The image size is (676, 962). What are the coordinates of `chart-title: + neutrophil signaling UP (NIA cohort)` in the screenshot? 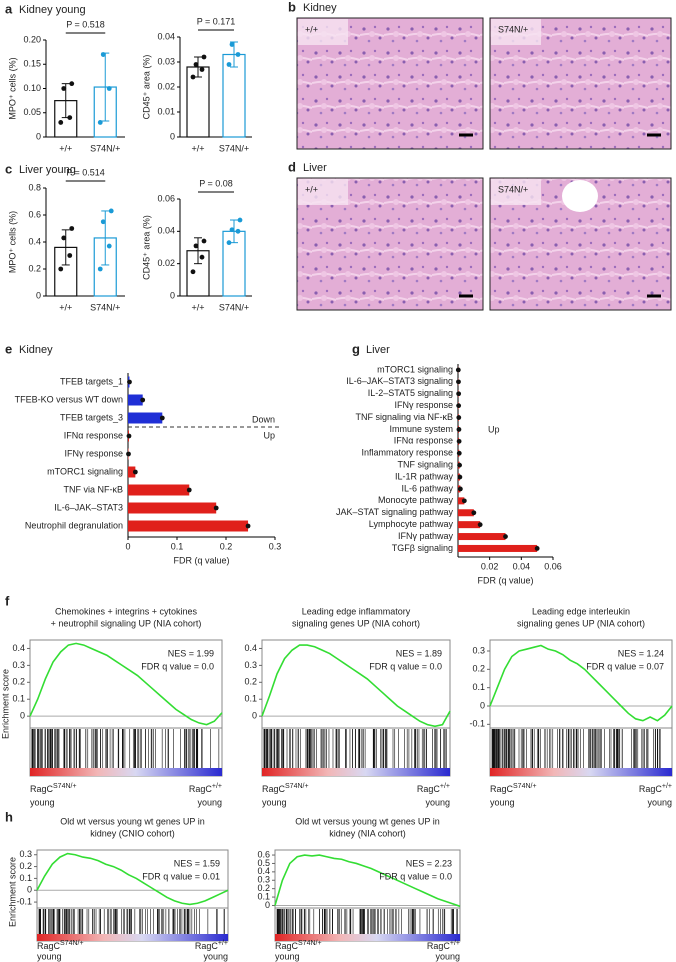 It's located at (126, 623).